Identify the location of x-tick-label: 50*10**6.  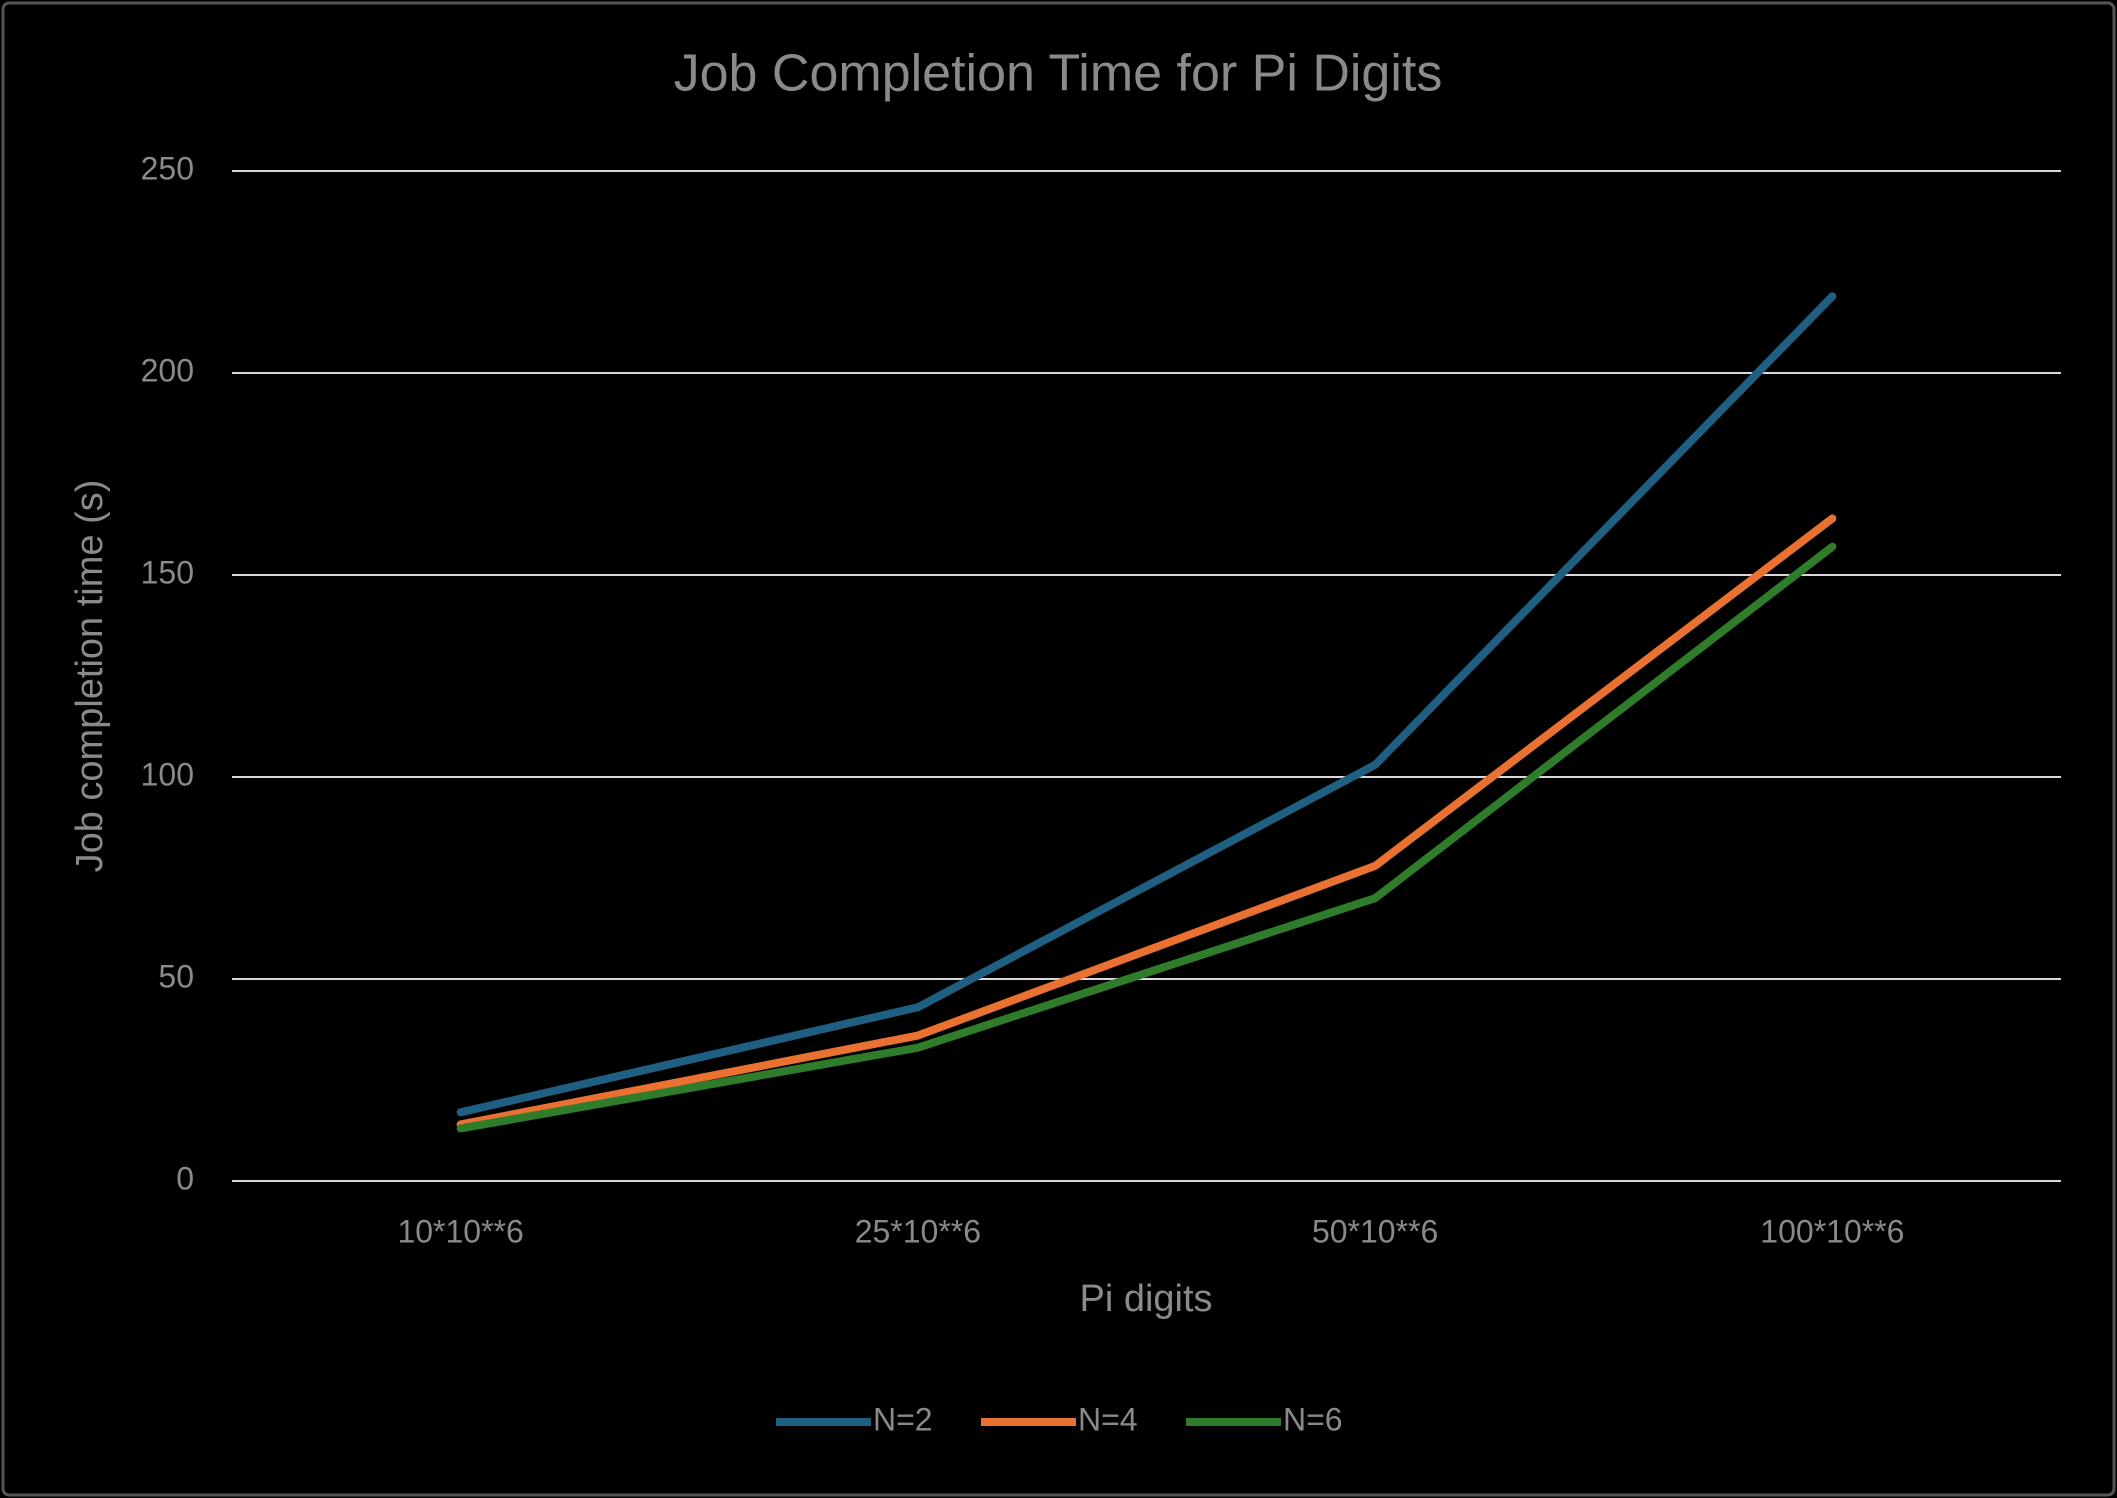
(1375, 1231).